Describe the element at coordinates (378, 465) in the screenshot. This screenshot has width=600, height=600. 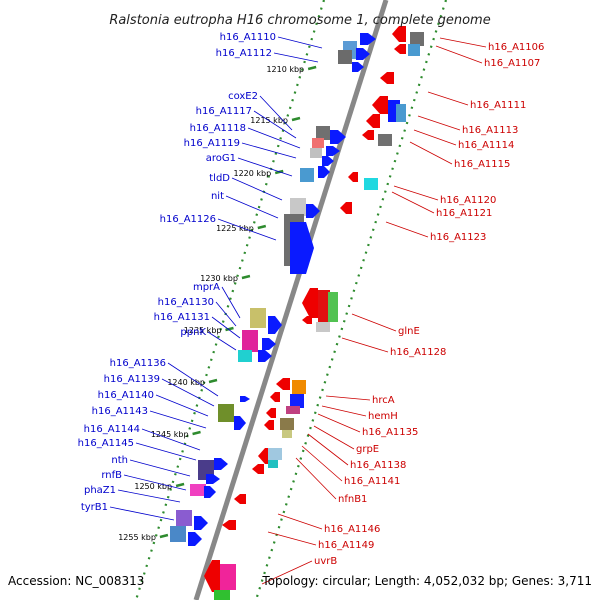
I see `right-gene-label: h16_A1138` at that location.